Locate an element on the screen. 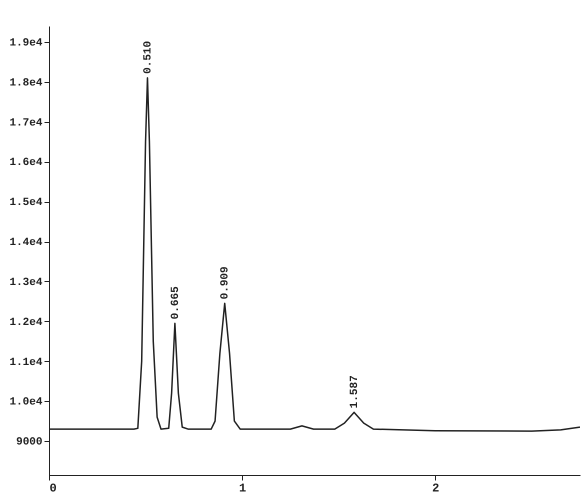  y-tick-label: 1.3e4 is located at coordinates (26, 282).